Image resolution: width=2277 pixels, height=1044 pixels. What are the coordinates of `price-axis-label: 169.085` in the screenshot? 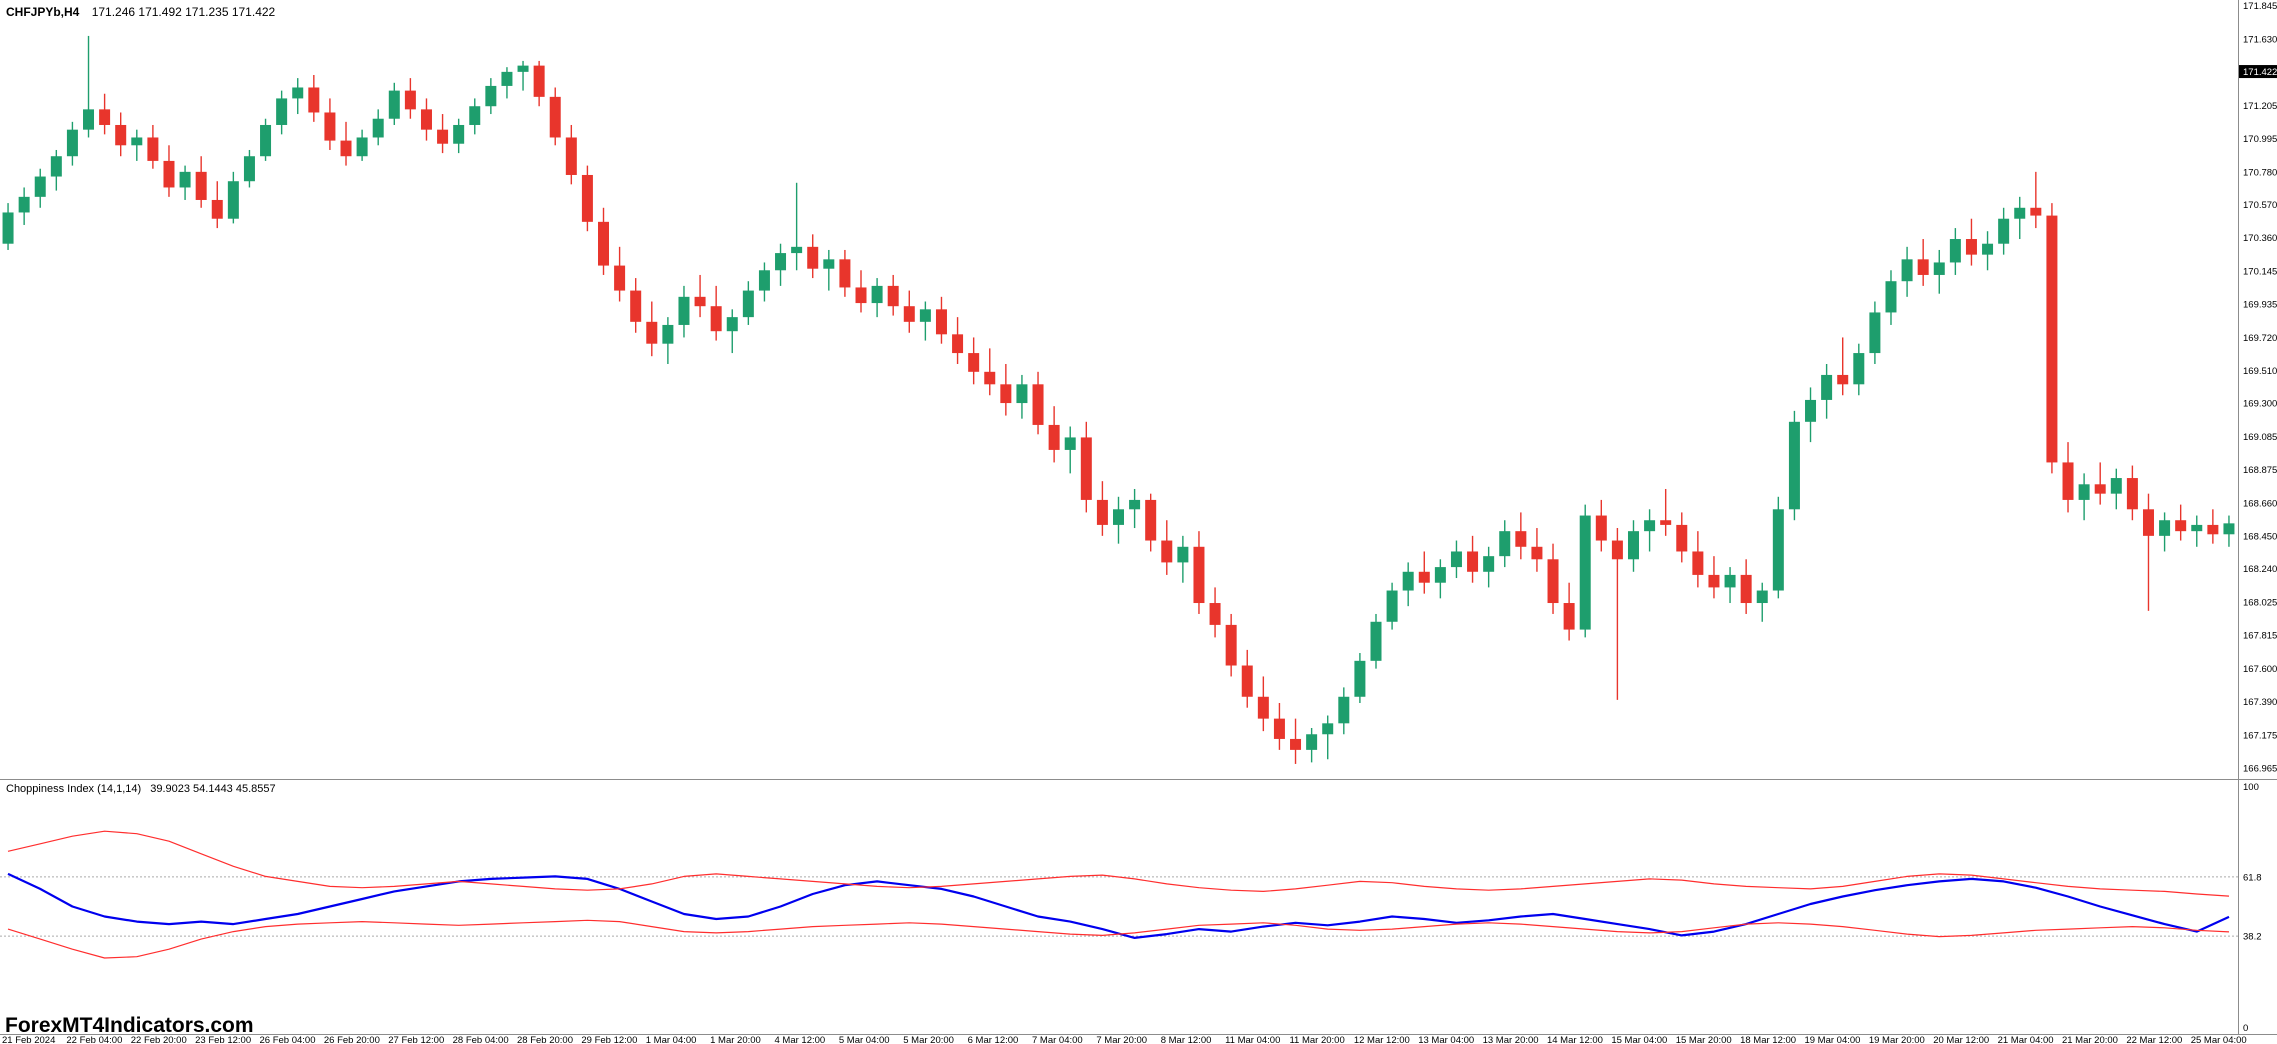 It's located at (2260, 437).